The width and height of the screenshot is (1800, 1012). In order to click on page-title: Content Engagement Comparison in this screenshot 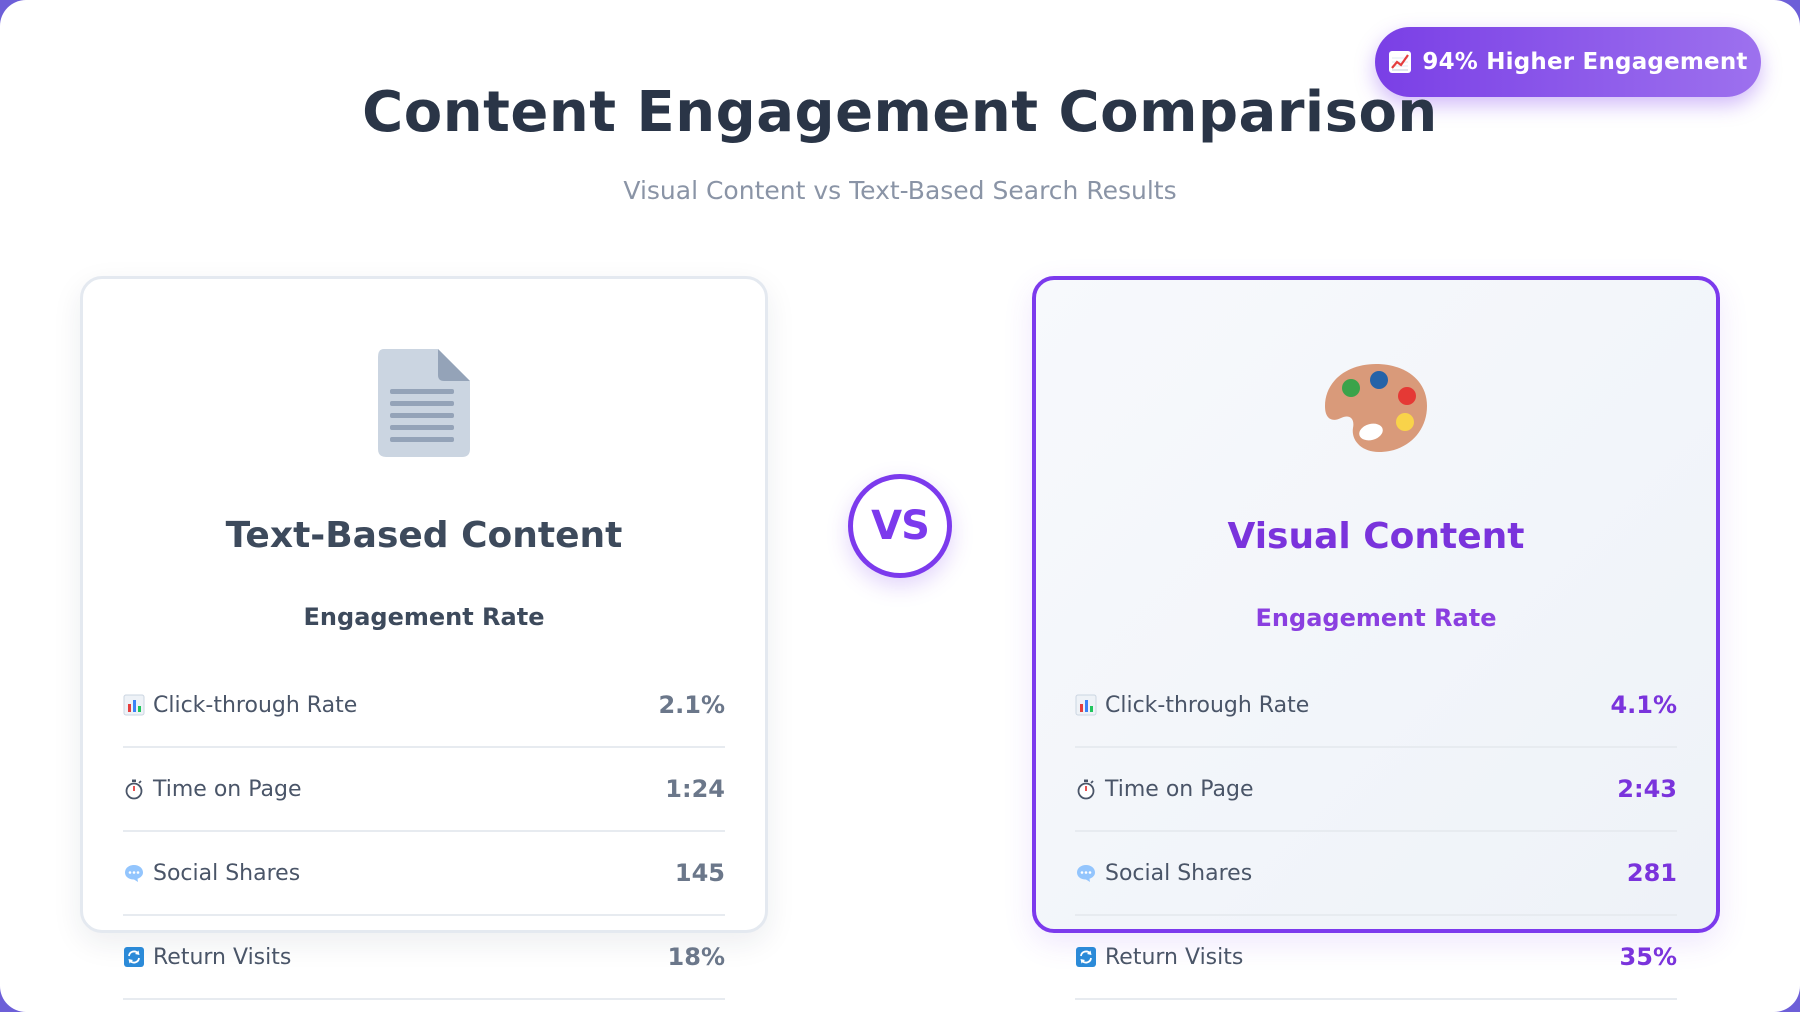, I will do `click(900, 112)`.